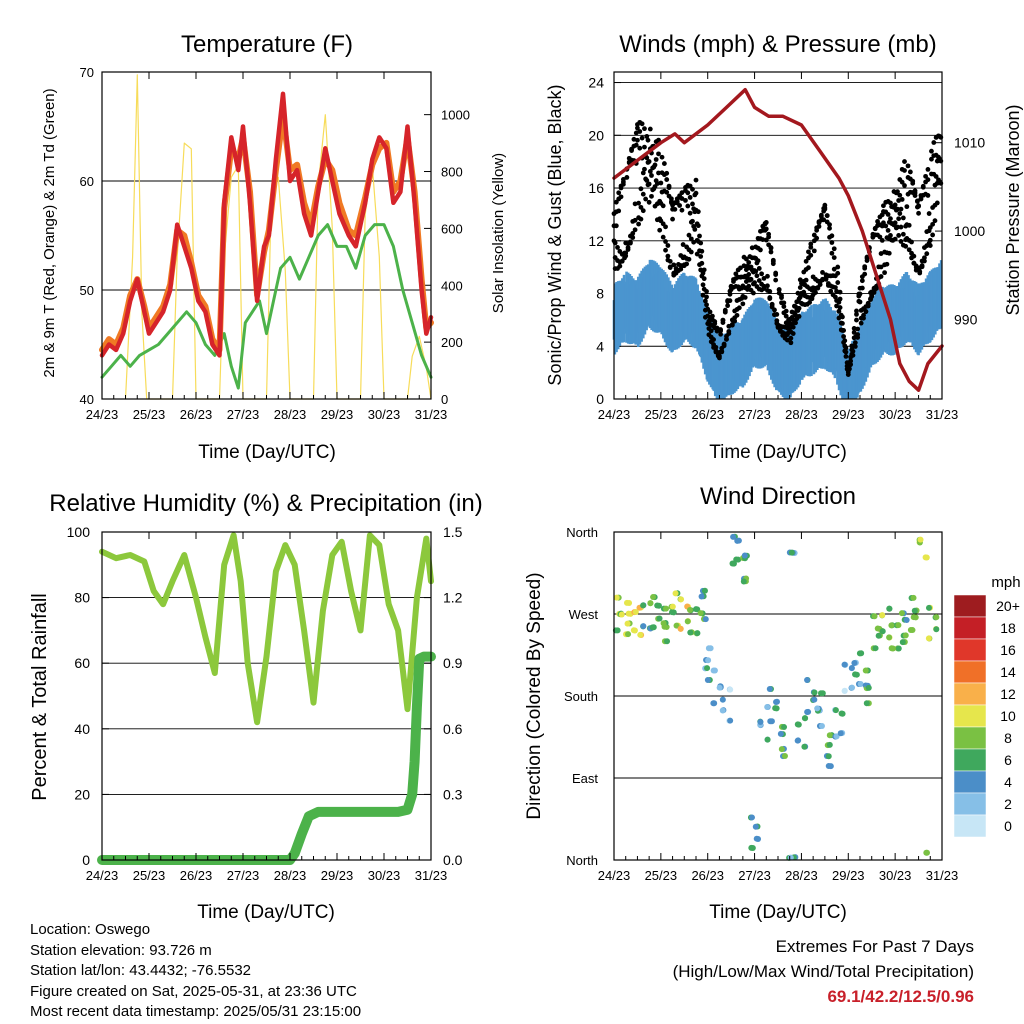 This screenshot has height=1024, width=1024. What do you see at coordinates (498, 233) in the screenshot?
I see `temperature-ylabel-right: Solar Insolation (Yellow)` at bounding box center [498, 233].